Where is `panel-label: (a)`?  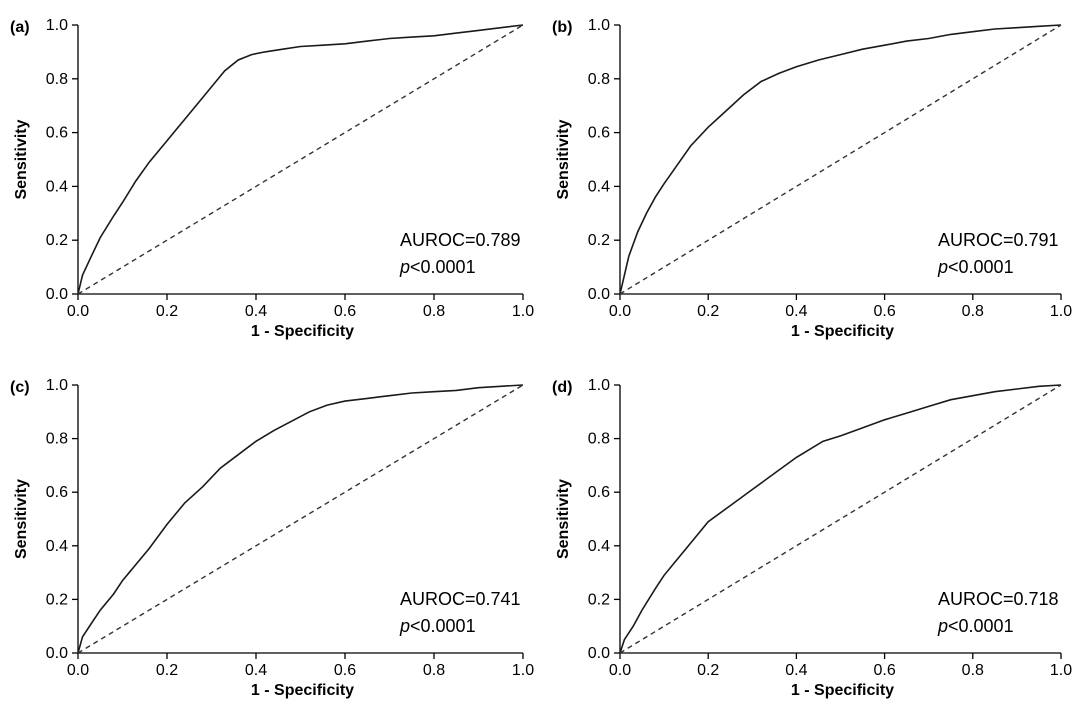 panel-label: (a) is located at coordinates (20, 27).